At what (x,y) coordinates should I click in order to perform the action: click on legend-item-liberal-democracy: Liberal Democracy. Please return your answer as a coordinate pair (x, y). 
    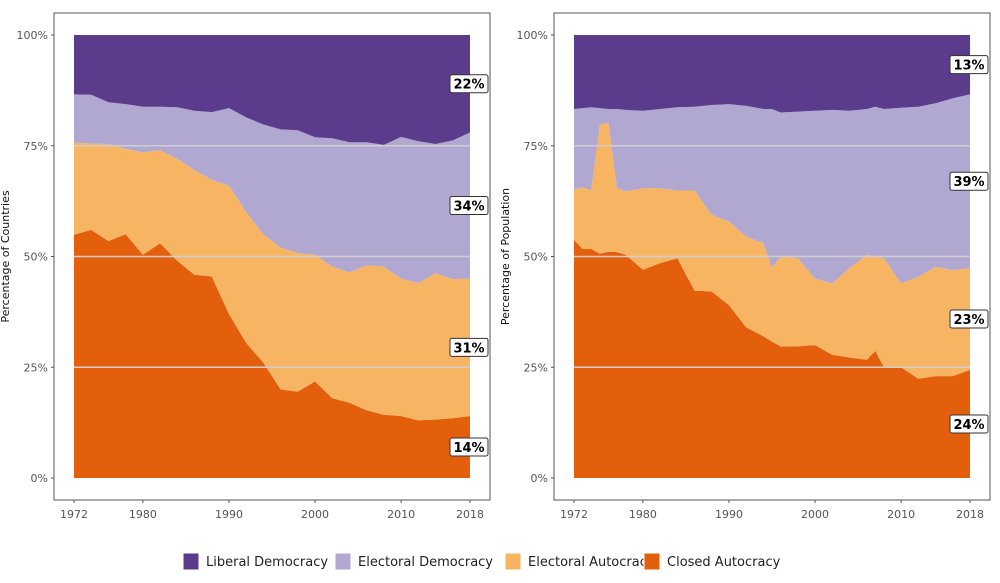
    Looking at the image, I should click on (255, 561).